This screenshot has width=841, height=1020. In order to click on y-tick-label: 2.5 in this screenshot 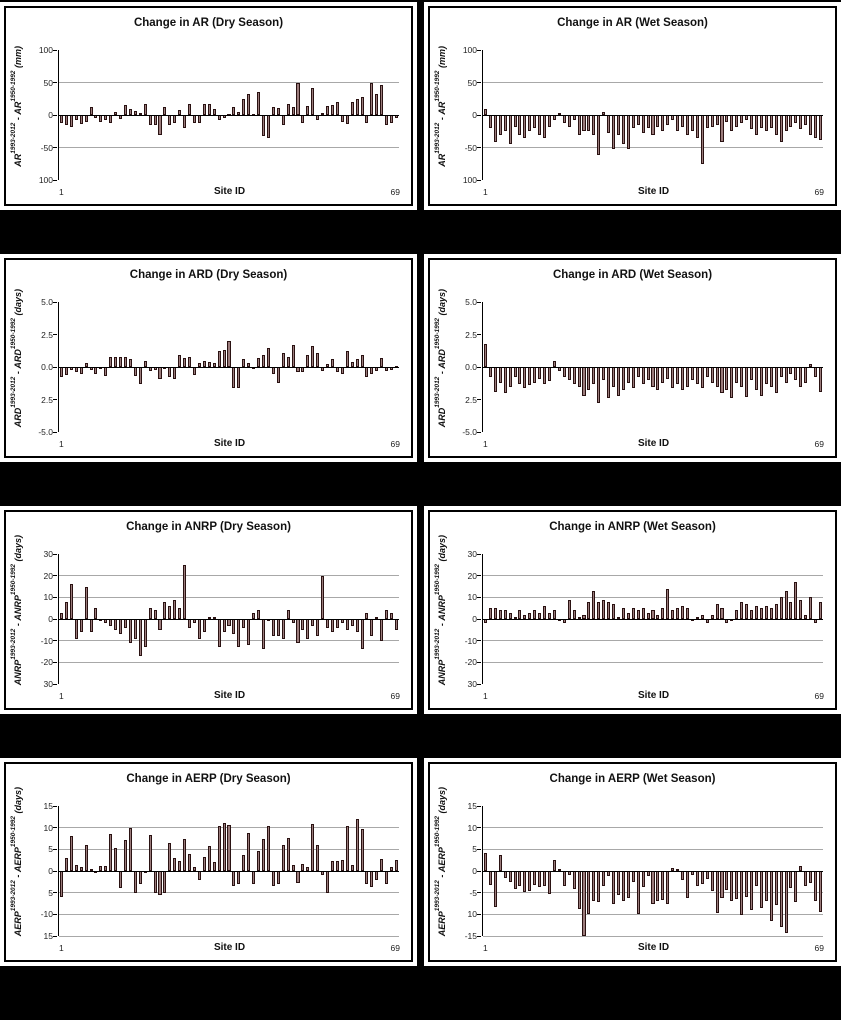, I will do `click(47, 399)`.